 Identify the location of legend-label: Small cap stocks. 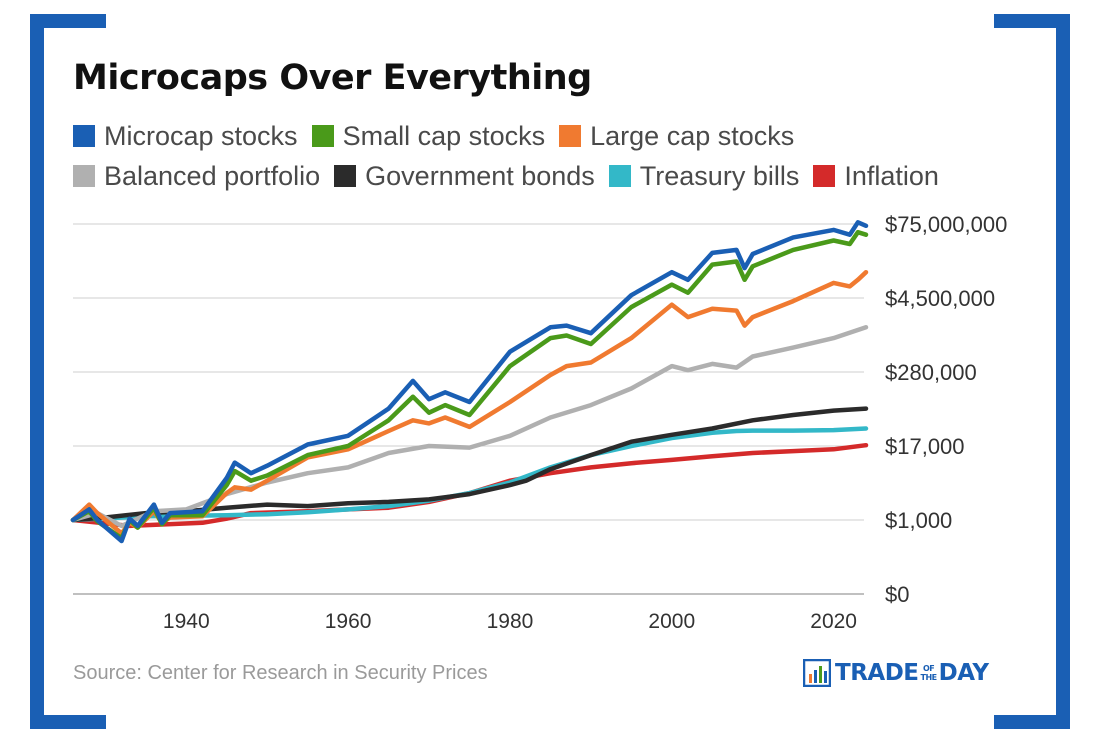
(444, 135).